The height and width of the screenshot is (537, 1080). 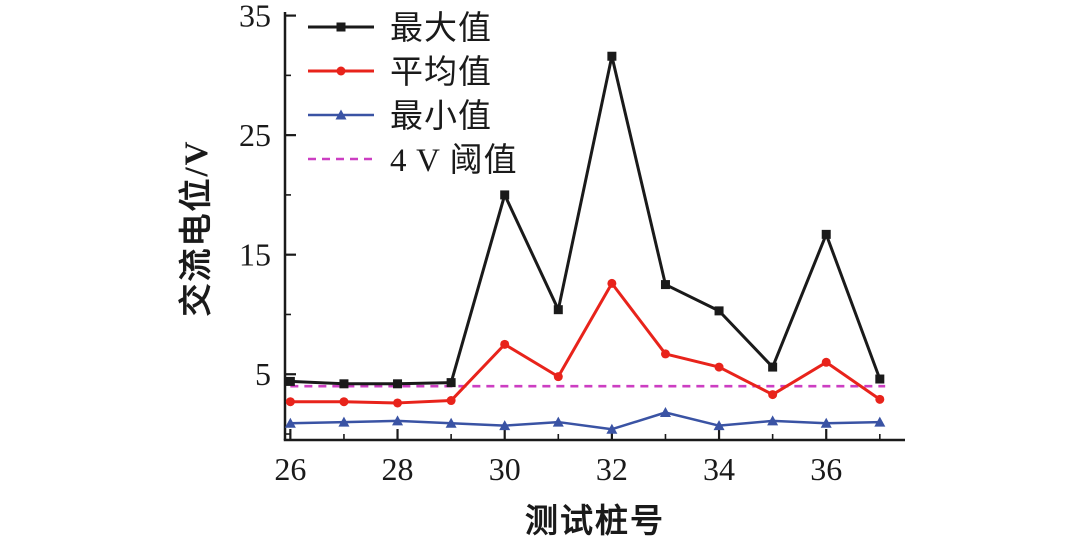 What do you see at coordinates (290, 469) in the screenshot?
I see `x-tick-label: 26` at bounding box center [290, 469].